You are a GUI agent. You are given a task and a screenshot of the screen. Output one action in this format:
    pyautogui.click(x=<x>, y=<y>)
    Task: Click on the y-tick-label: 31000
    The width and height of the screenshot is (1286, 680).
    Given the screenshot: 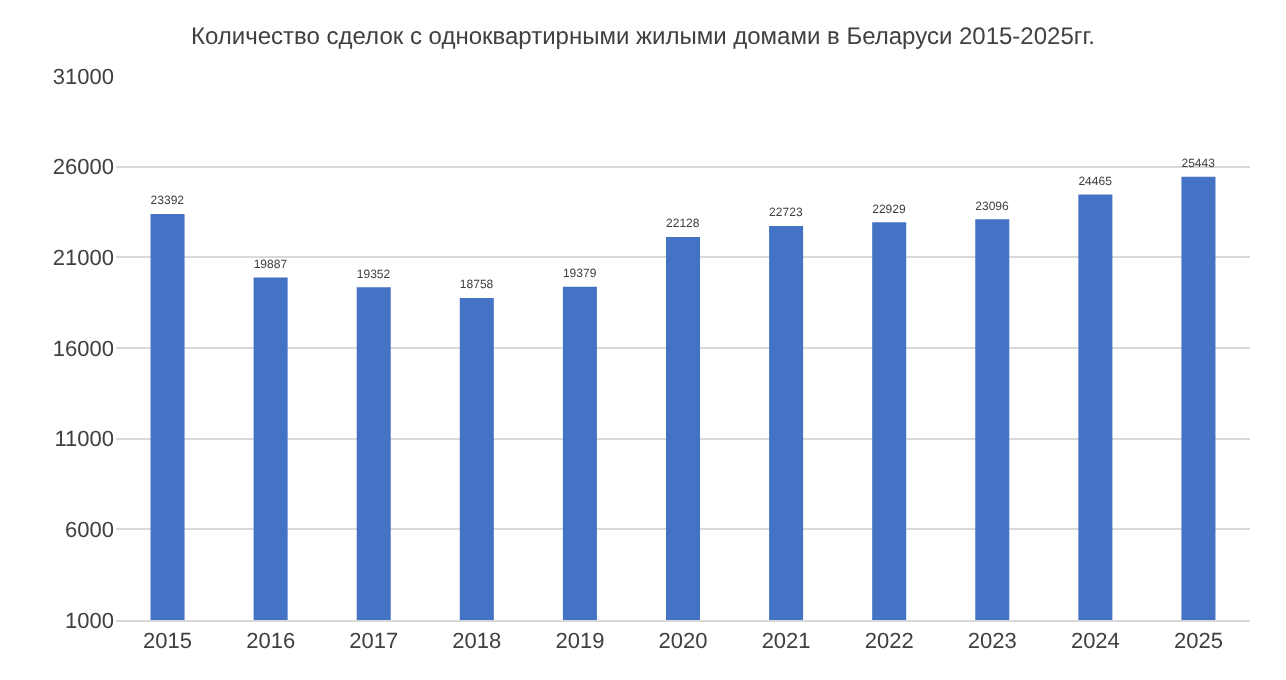 What is the action you would take?
    pyautogui.click(x=83, y=77)
    